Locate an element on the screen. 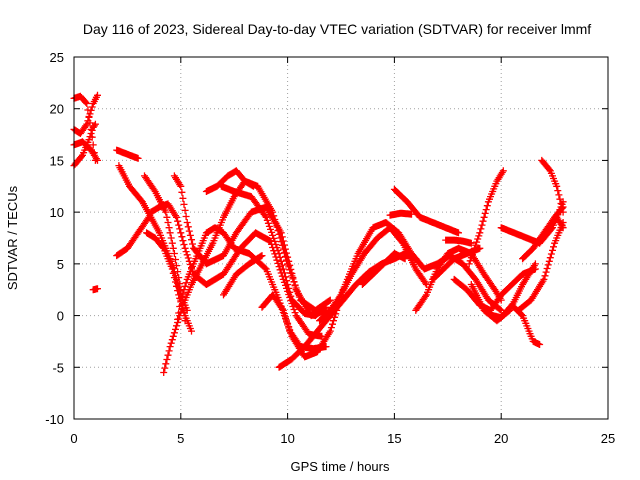 This screenshot has width=640, height=480. y-tick-label: -5 is located at coordinates (58, 367).